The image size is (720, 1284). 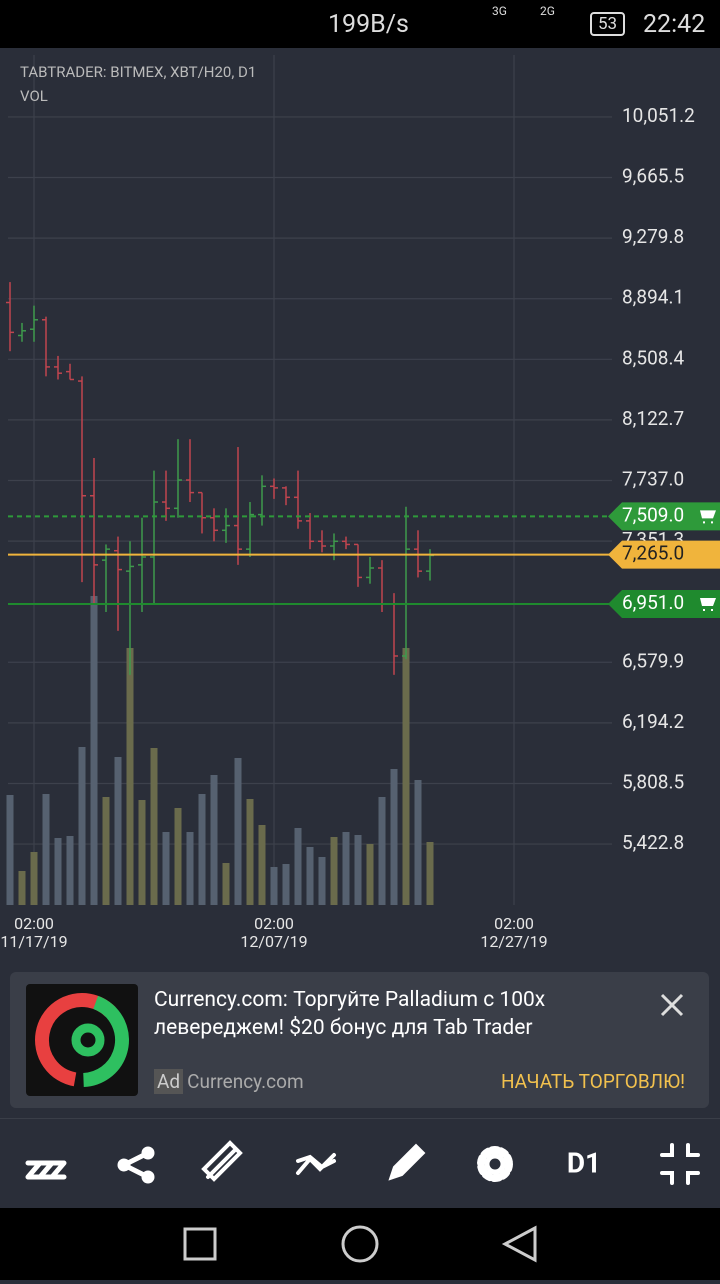 I want to click on nav-icons, so click(x=360, y=1244).